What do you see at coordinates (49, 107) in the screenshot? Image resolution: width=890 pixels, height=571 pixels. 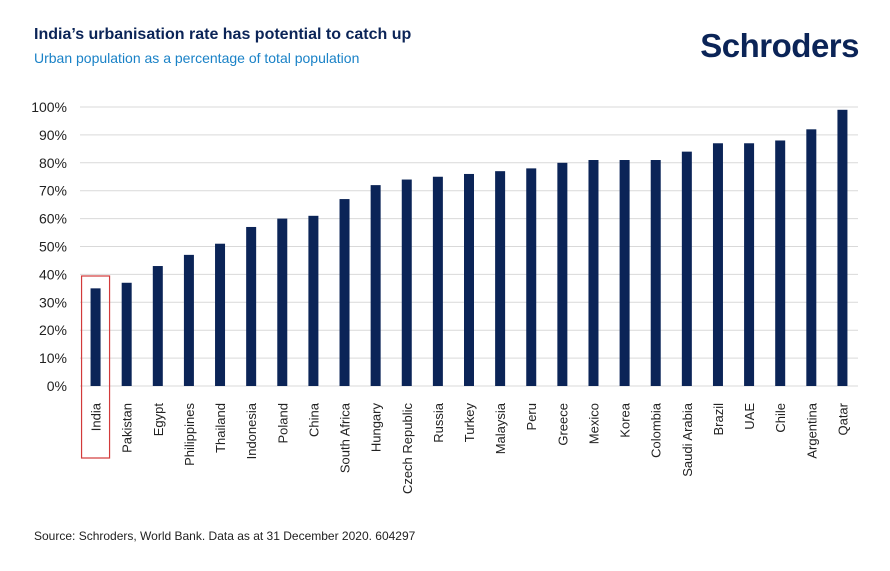 I see `y-tick-label: 100%` at bounding box center [49, 107].